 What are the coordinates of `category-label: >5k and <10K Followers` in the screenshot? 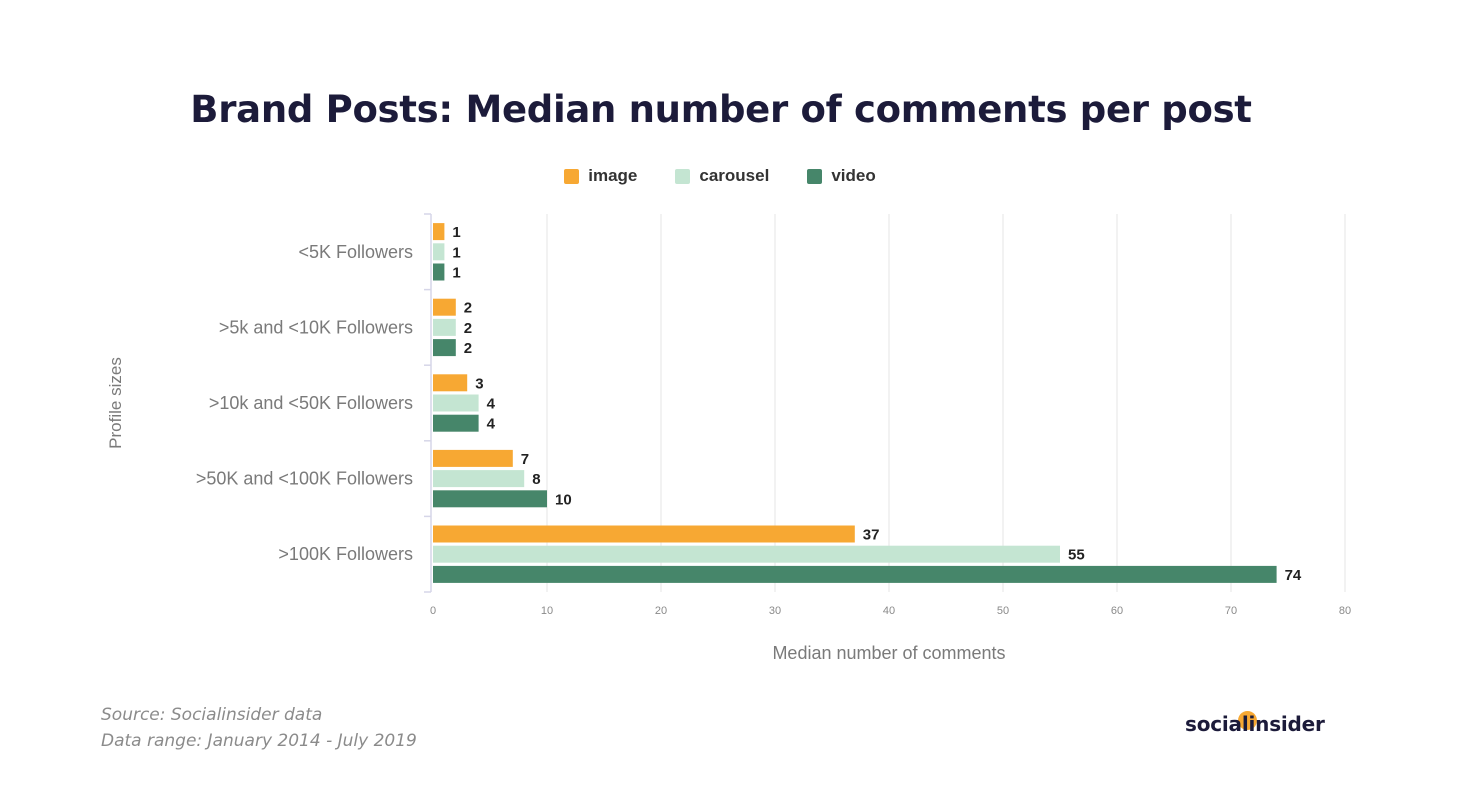 It's located at (316, 327).